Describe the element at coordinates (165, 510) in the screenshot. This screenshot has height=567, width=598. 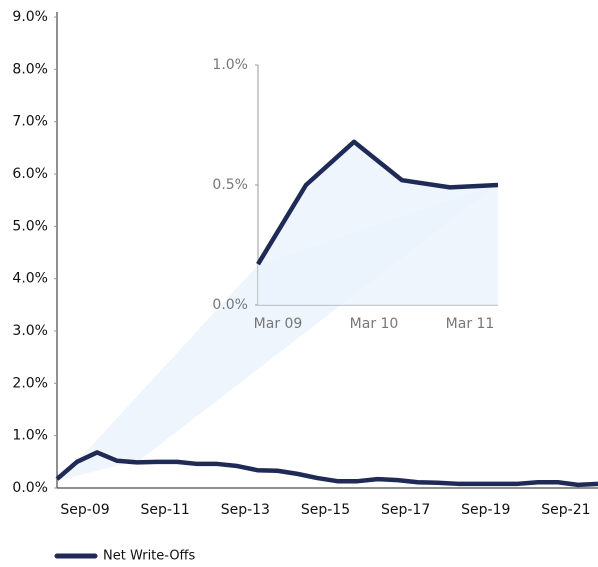
I see `x-tick-label: Sep-11` at that location.